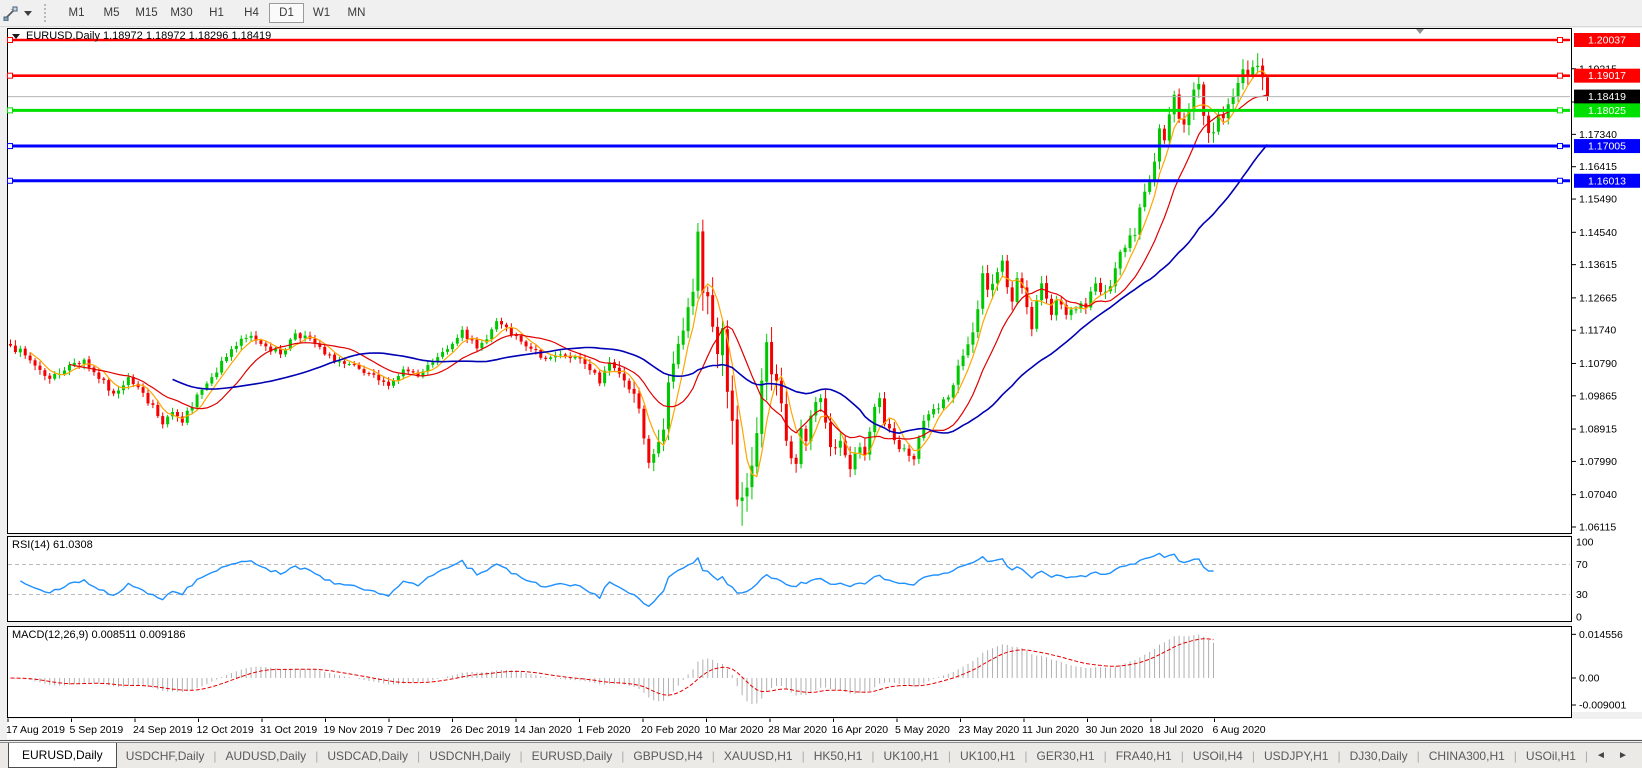  I want to click on tf-button-h4: H4, so click(251, 13).